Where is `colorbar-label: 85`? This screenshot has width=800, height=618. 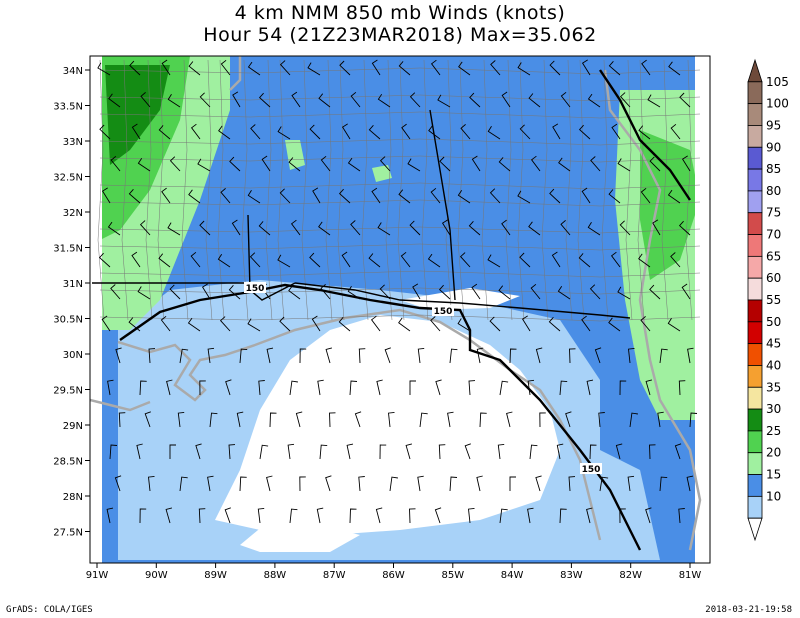 colorbar-label: 85 is located at coordinates (773, 169).